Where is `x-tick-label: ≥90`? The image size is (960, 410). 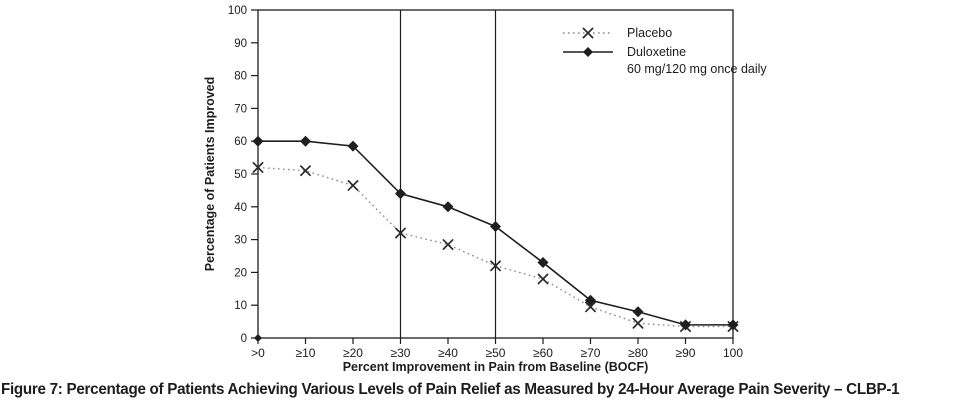
x-tick-label: ≥90 is located at coordinates (686, 353).